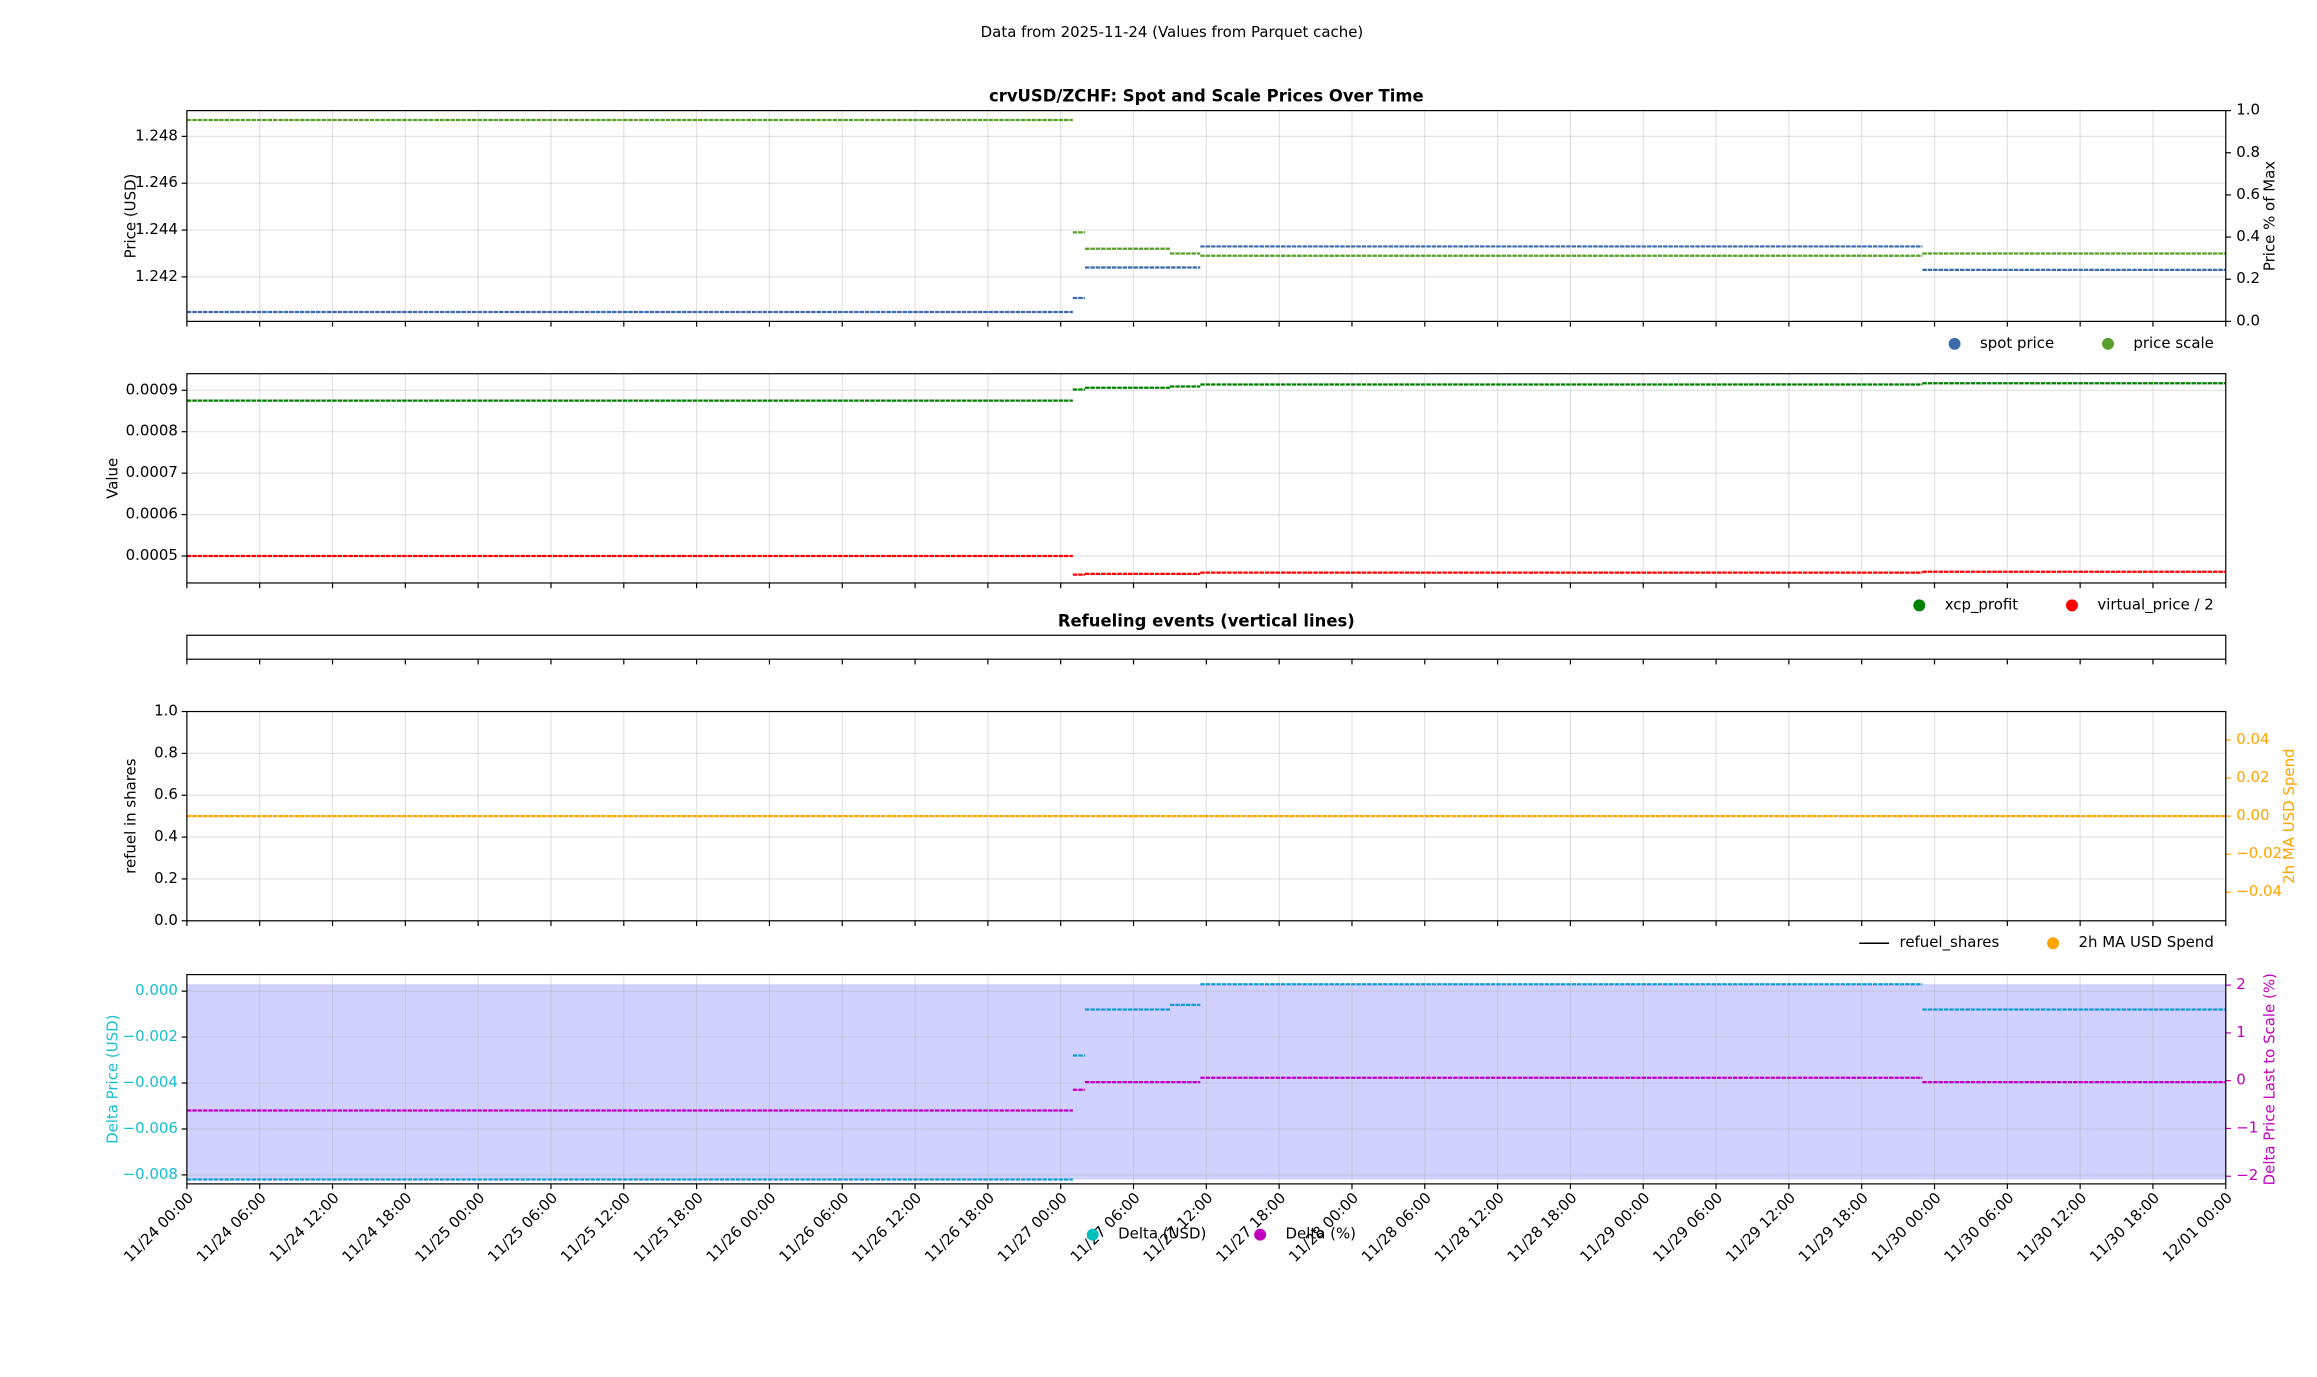 Image resolution: width=2317 pixels, height=1377 pixels. Describe the element at coordinates (156, 229) in the screenshot. I see `y-tick-label: 1.244` at that location.